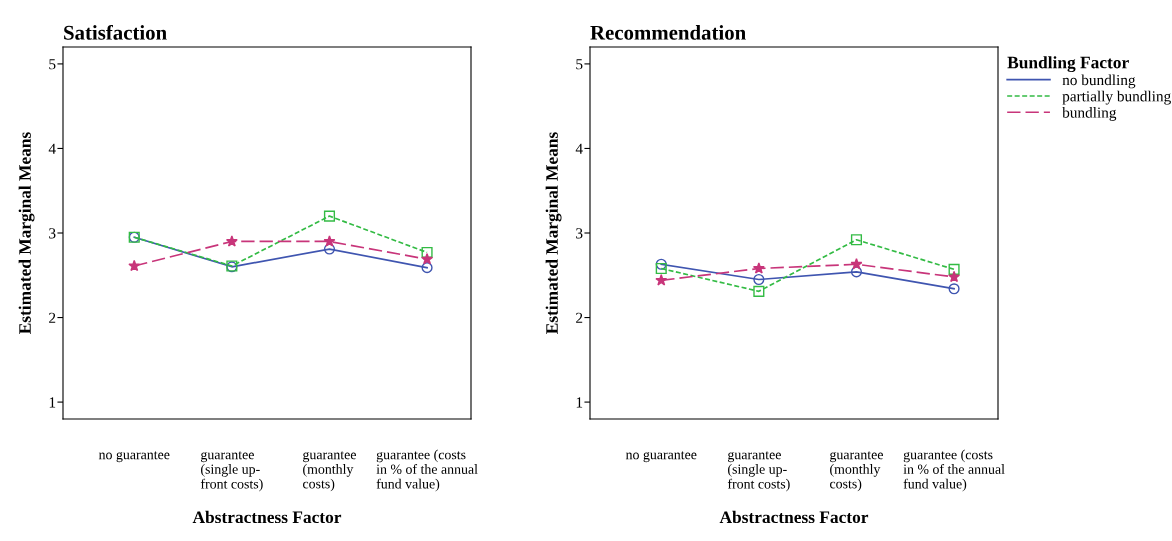 Image resolution: width=1172 pixels, height=541 pixels. Describe the element at coordinates (1116, 97) in the screenshot. I see `legend-label: partially bundling` at that location.